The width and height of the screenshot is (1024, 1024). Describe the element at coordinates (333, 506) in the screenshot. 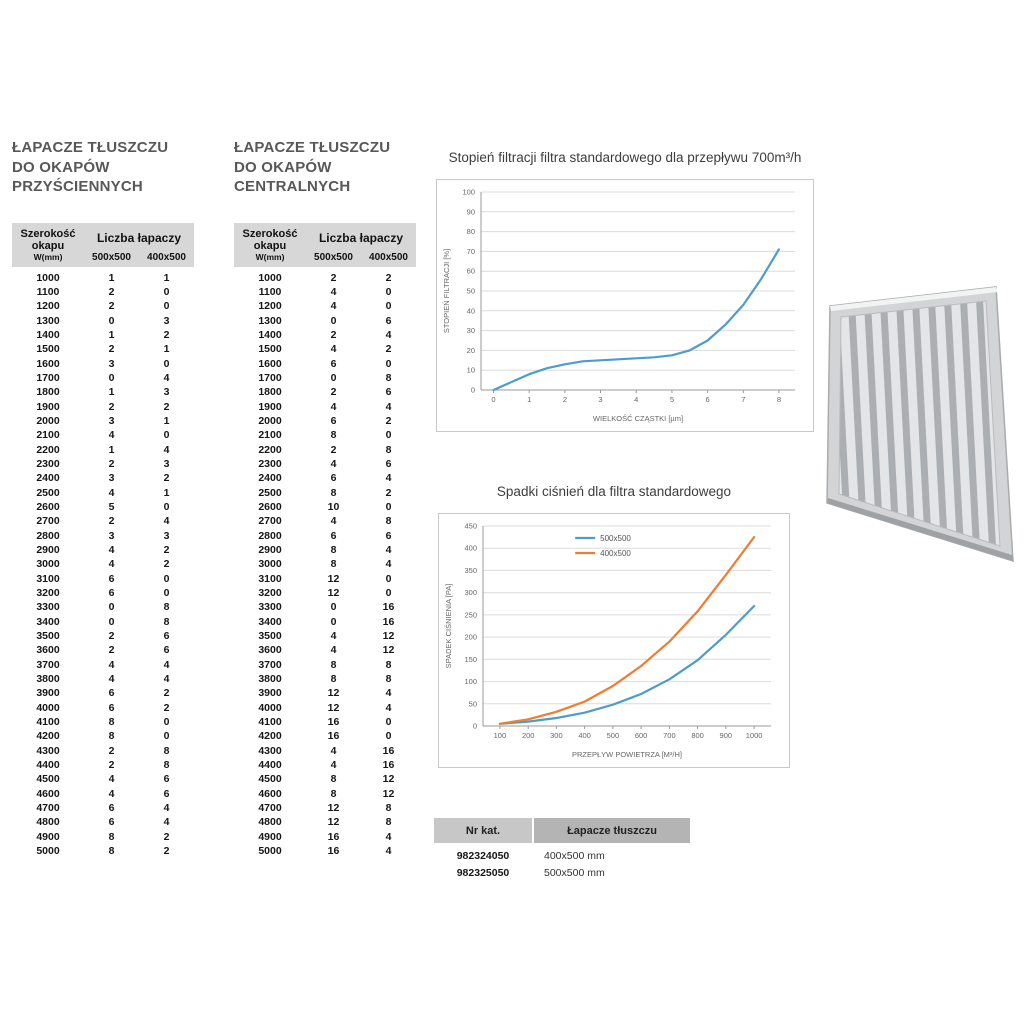

I see `table-cell: 10` at that location.